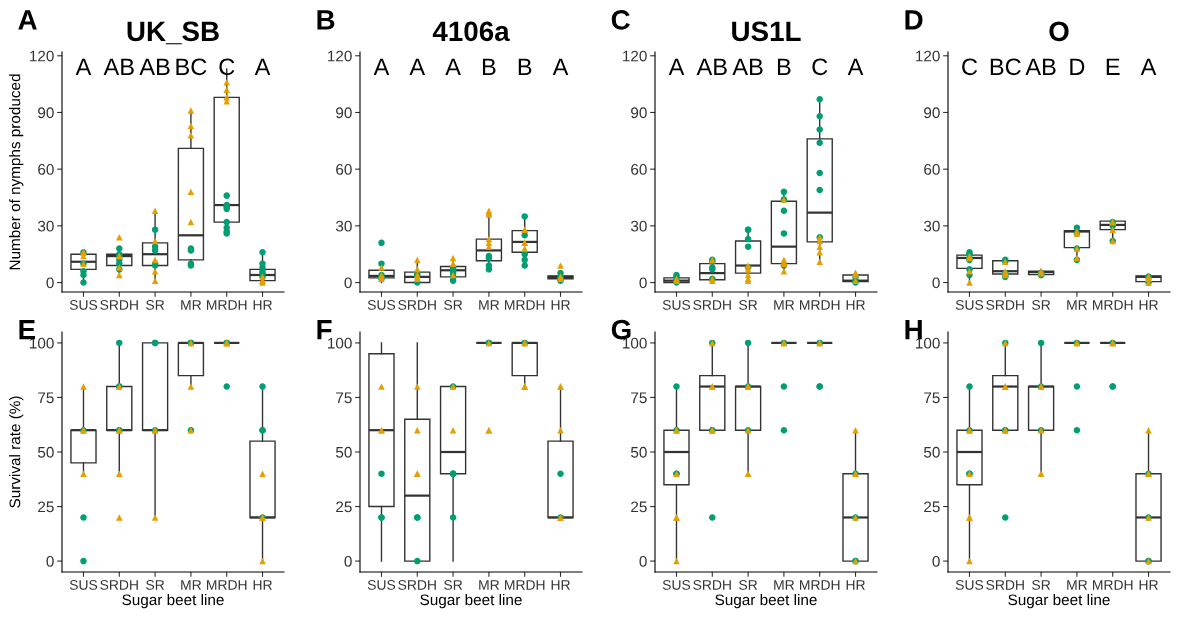  Describe the element at coordinates (620, 20) in the screenshot. I see `text: C` at that location.